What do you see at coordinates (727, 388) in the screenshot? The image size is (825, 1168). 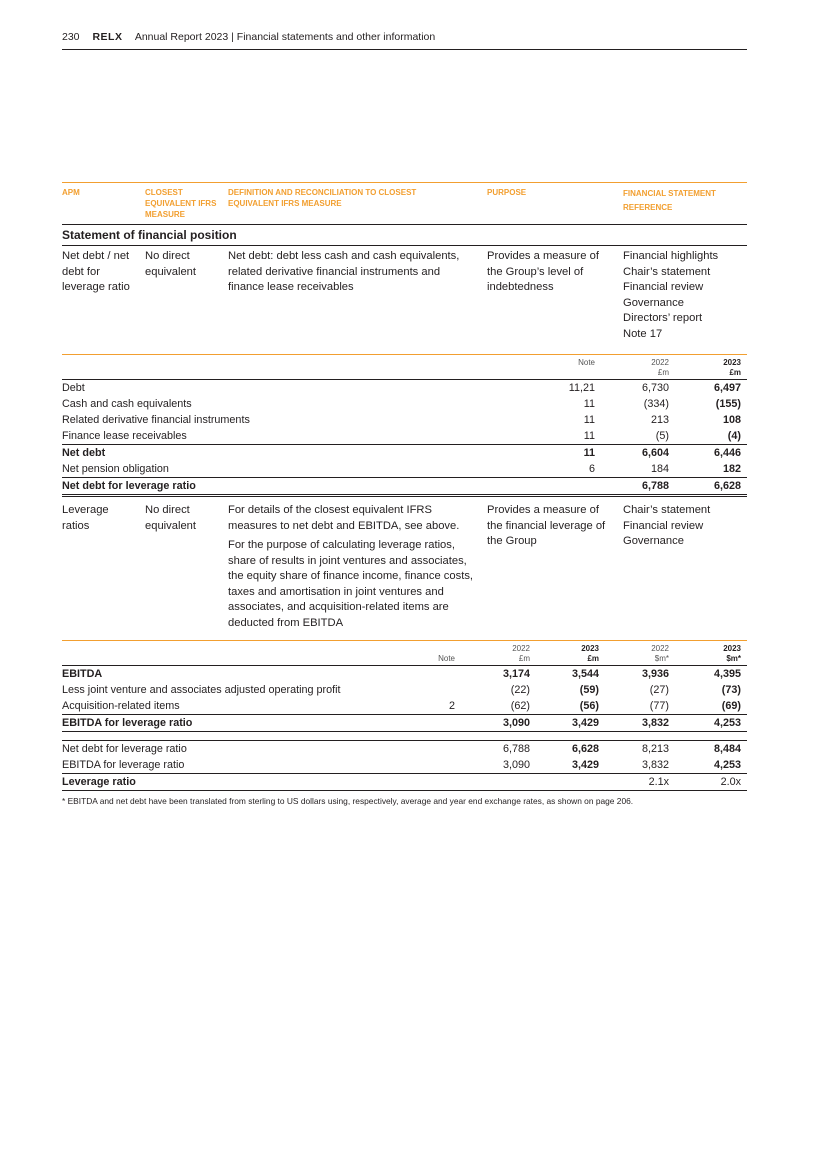 I see `value-2023: 6,497` at bounding box center [727, 388].